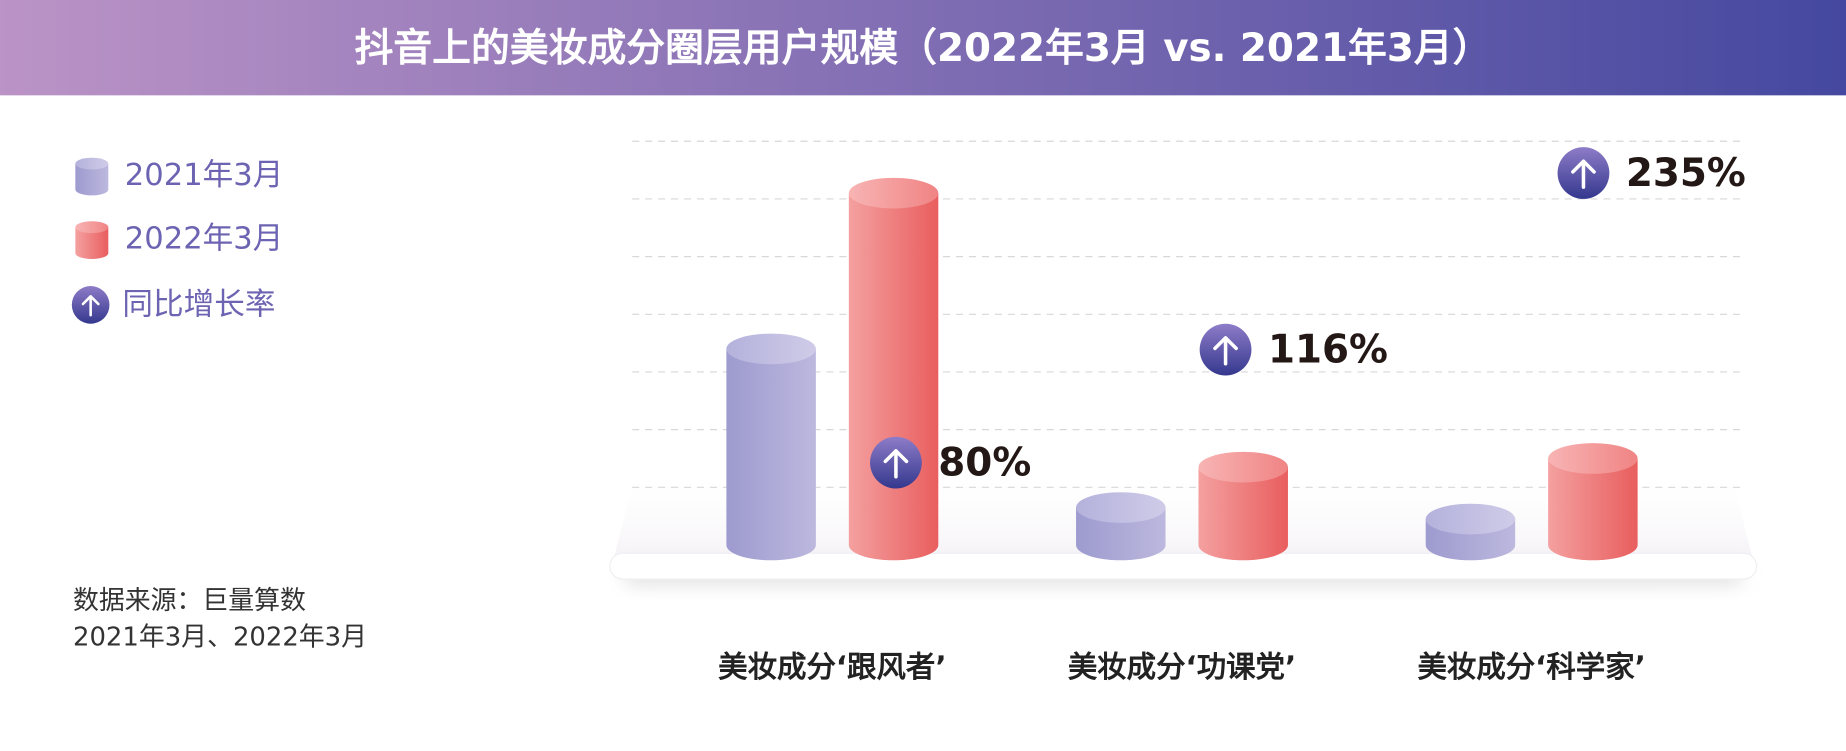 The width and height of the screenshot is (1846, 751). I want to click on x-tick-label: 美妆成分‘功课党’, so click(1182, 667).